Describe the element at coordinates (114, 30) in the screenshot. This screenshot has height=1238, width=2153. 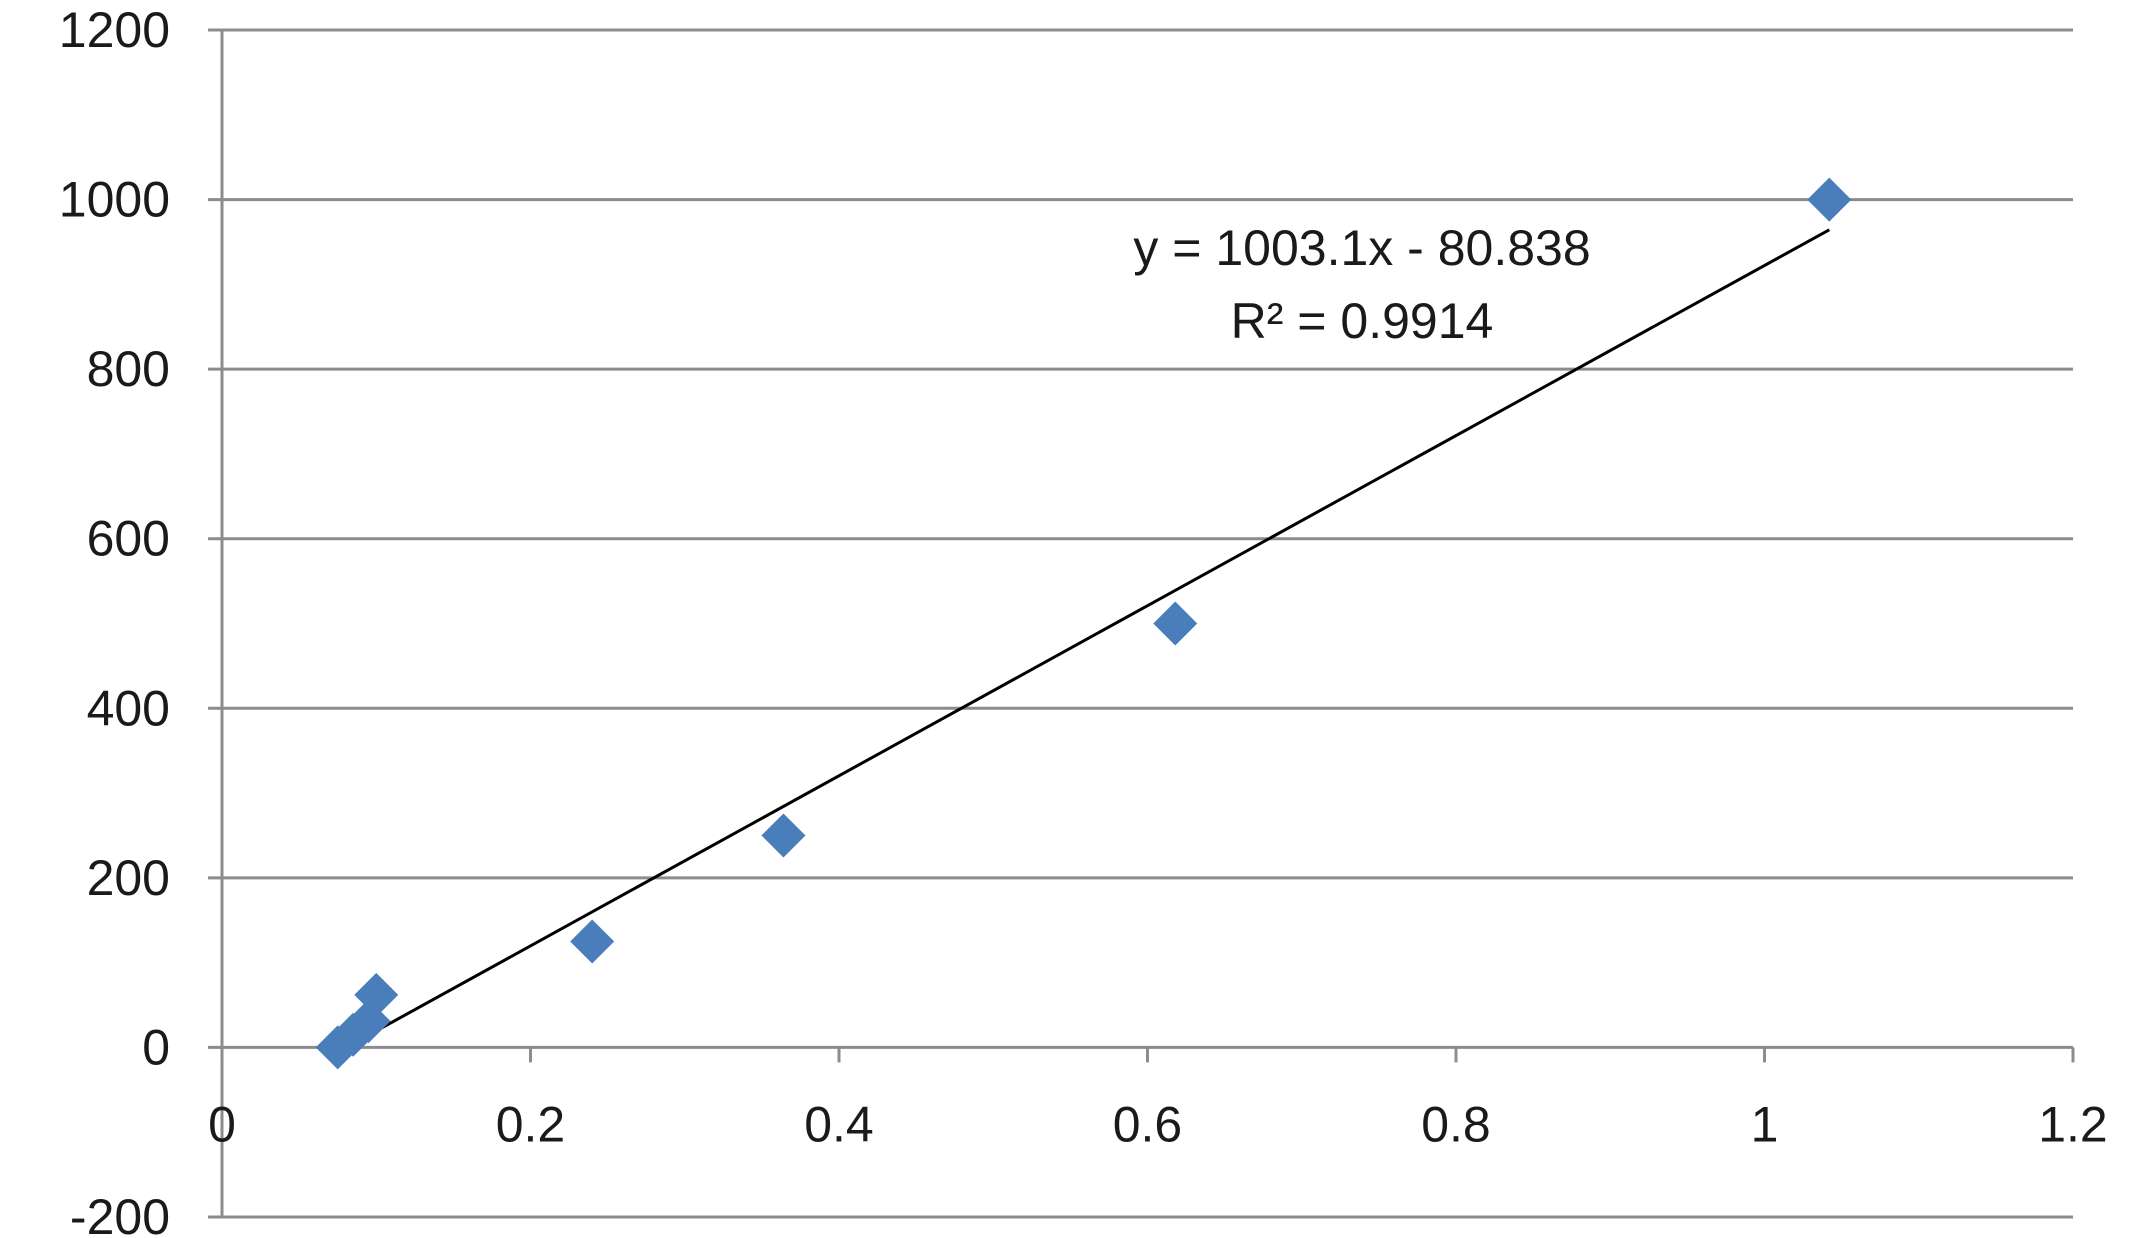
I see `y-tick-label: 1200` at that location.